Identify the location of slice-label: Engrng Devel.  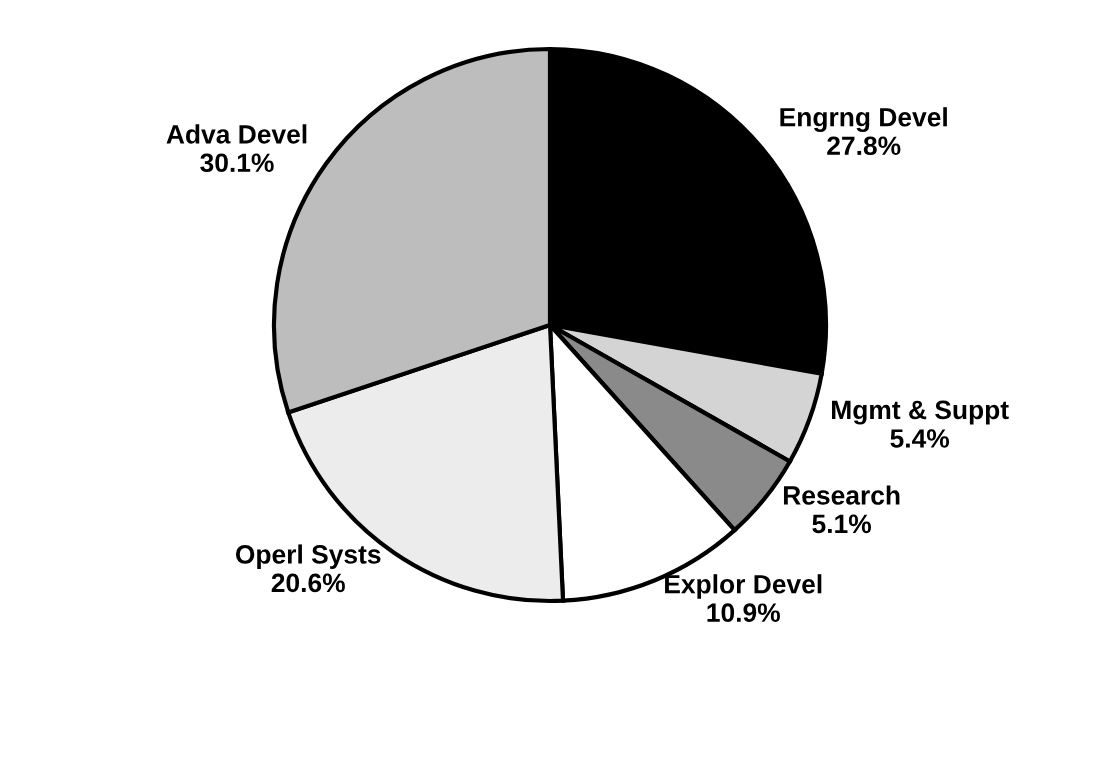
(863, 119).